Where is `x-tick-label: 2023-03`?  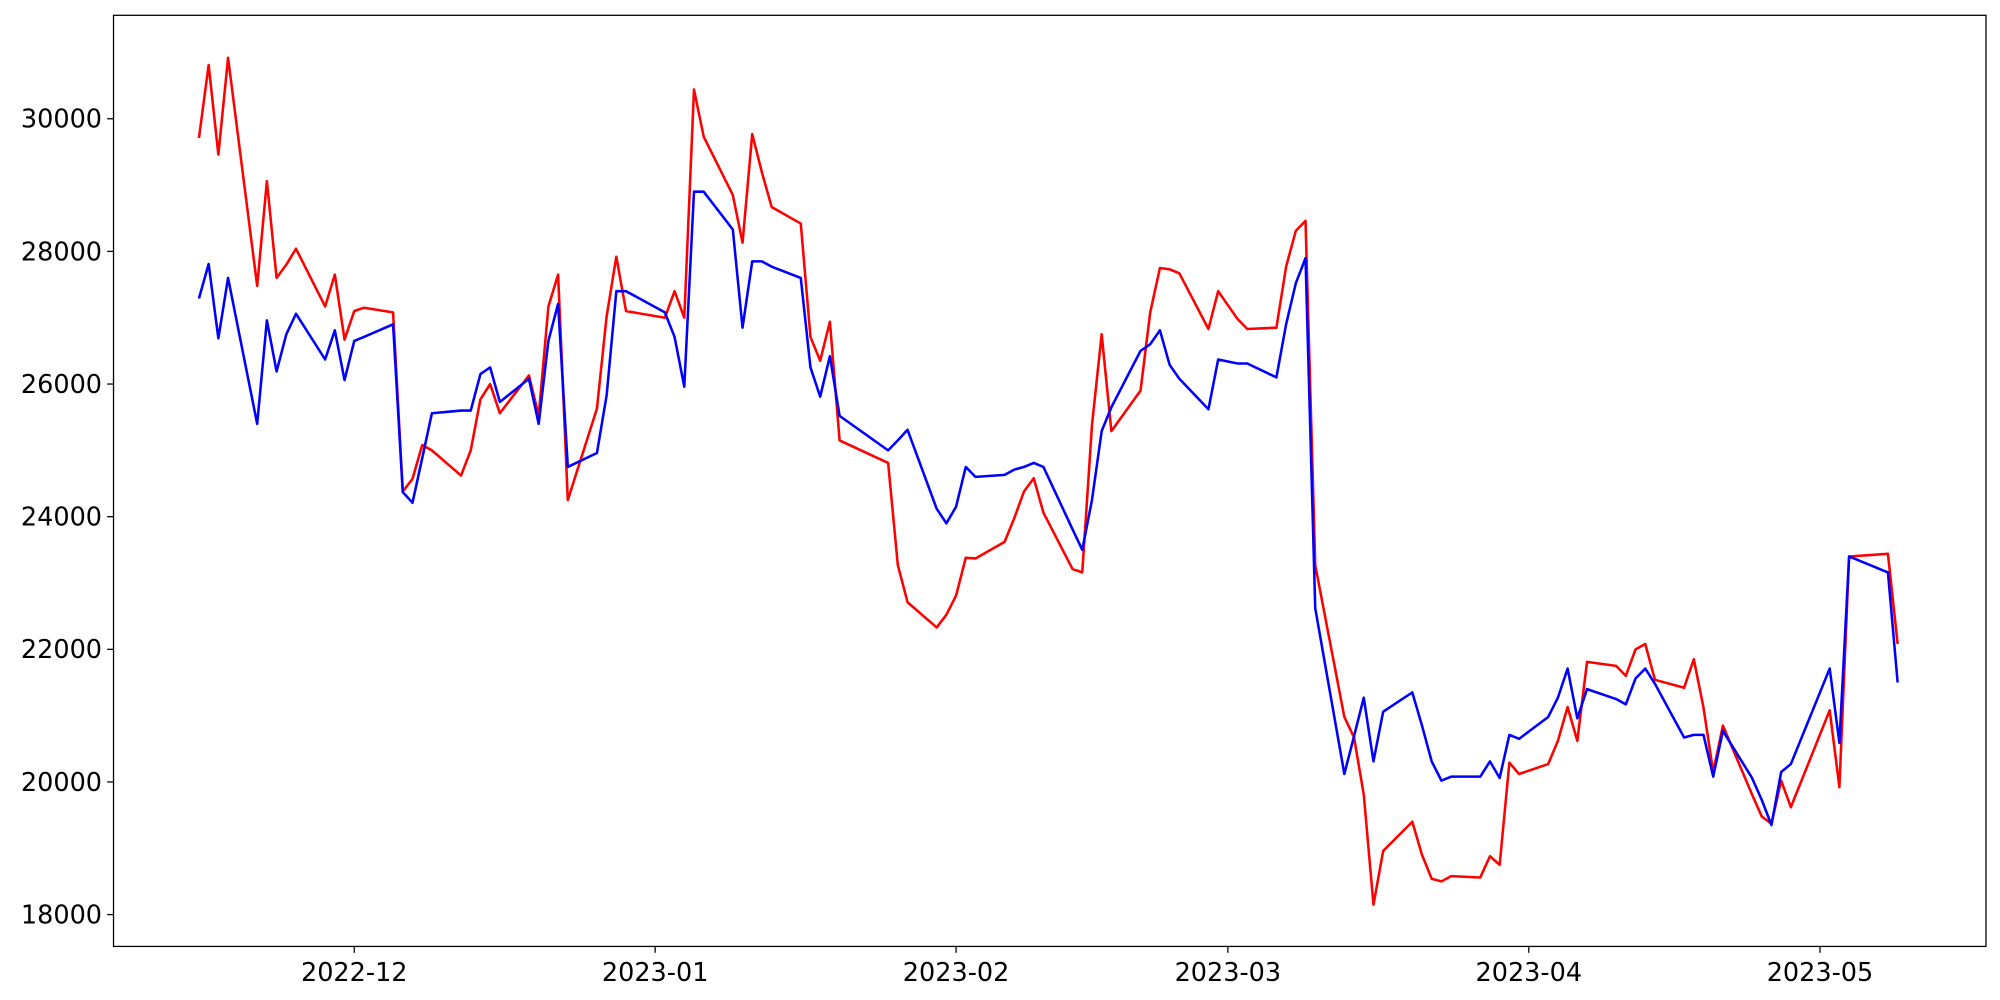 x-tick-label: 2023-03 is located at coordinates (1228, 973).